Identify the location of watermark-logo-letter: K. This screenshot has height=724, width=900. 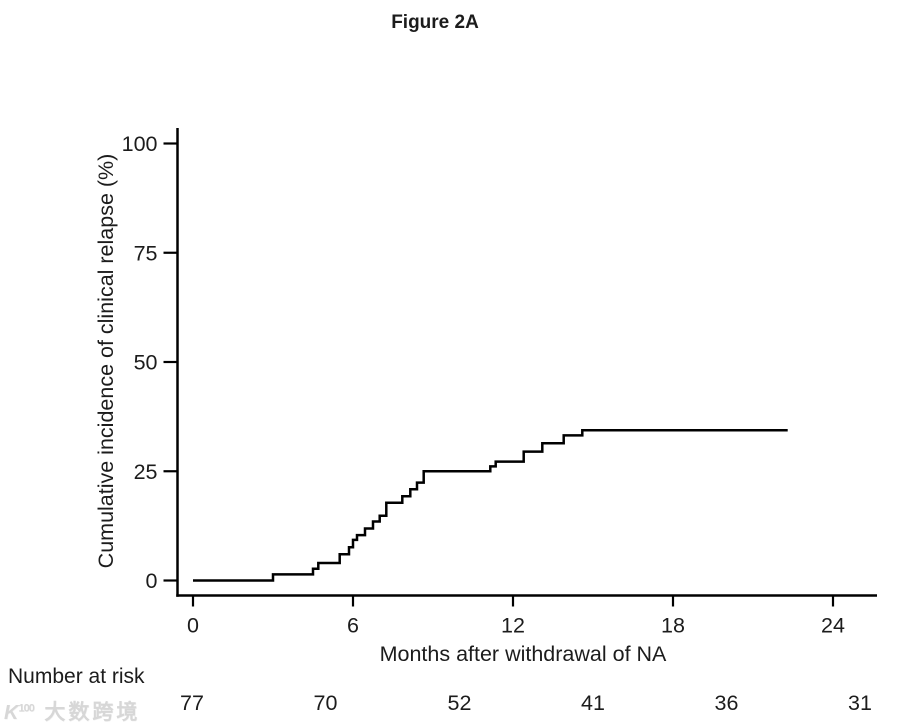
(11, 713).